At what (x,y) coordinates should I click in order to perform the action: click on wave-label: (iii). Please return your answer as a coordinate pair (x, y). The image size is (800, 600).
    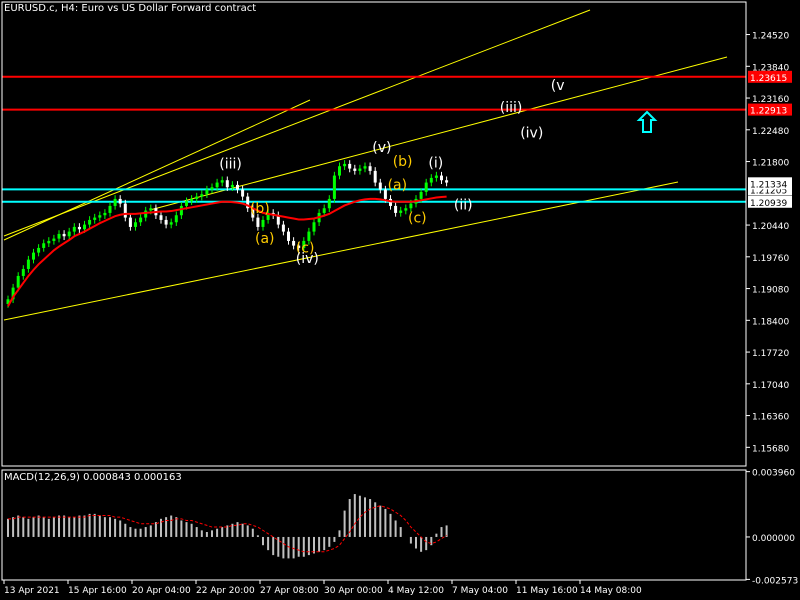
    Looking at the image, I should click on (511, 108).